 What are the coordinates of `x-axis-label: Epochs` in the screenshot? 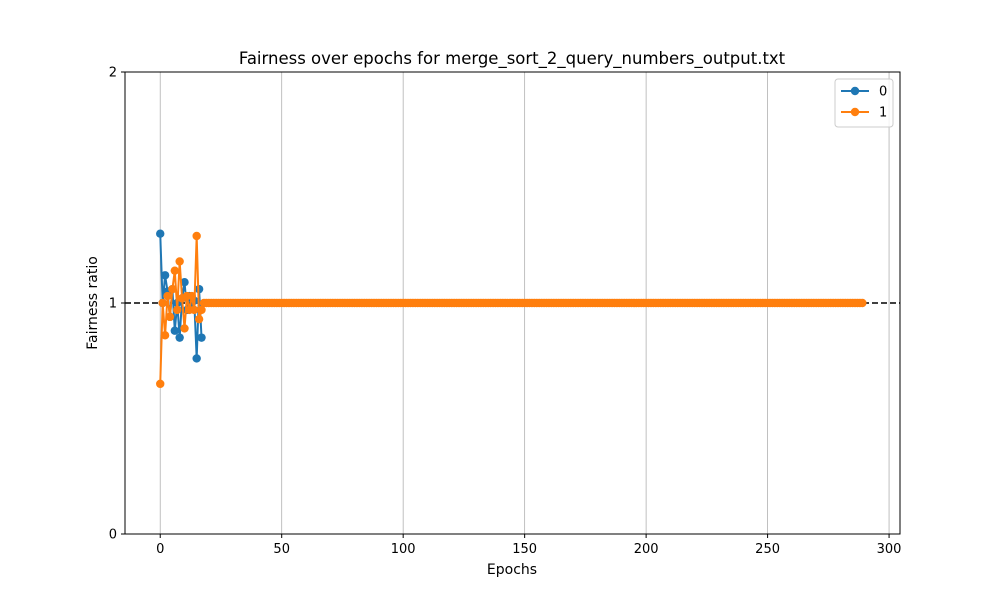 It's located at (512, 570).